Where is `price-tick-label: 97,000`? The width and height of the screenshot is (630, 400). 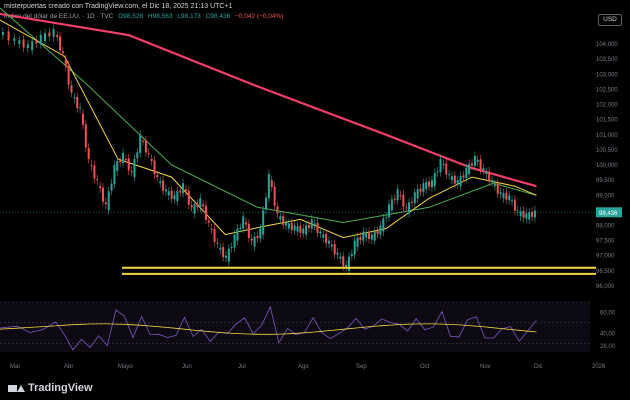 price-tick-label: 97,000 is located at coordinates (605, 257).